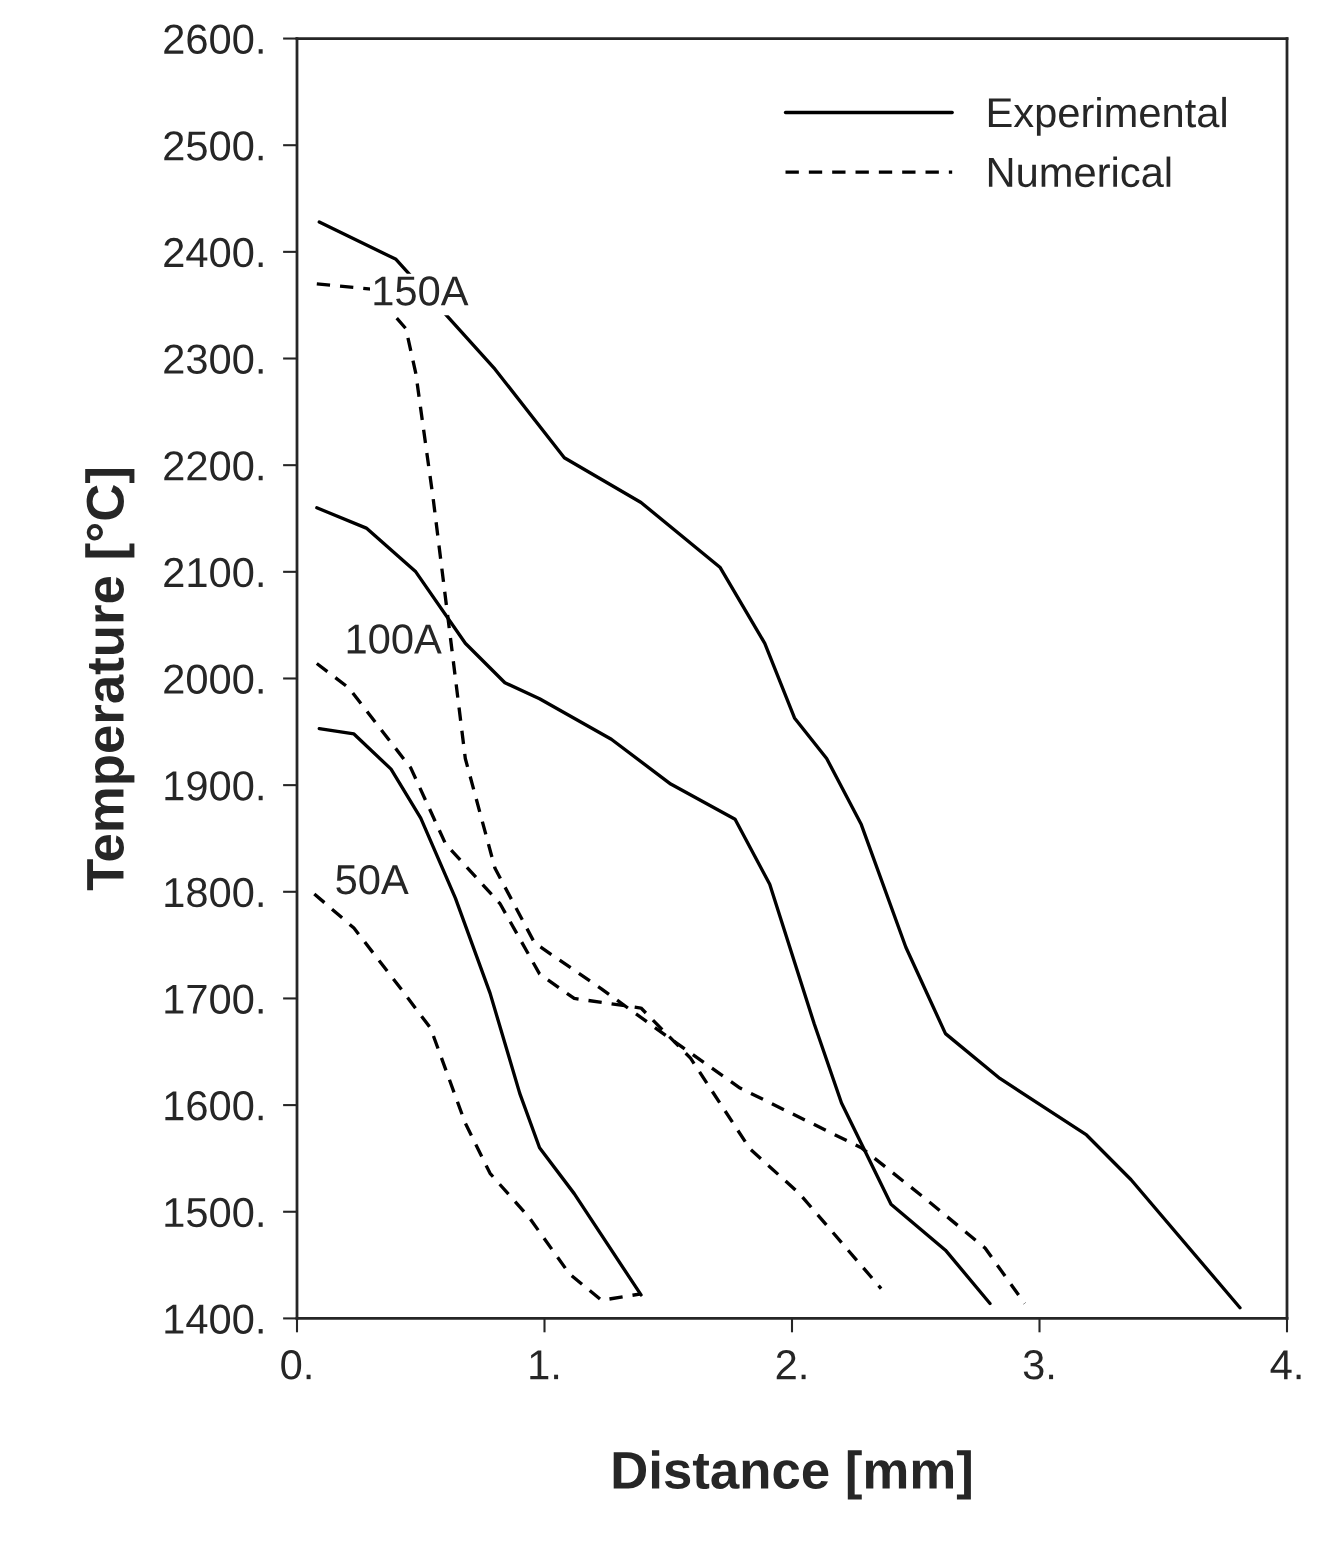 This screenshot has width=1320, height=1542. I want to click on y-tick-label: 1800., so click(214, 892).